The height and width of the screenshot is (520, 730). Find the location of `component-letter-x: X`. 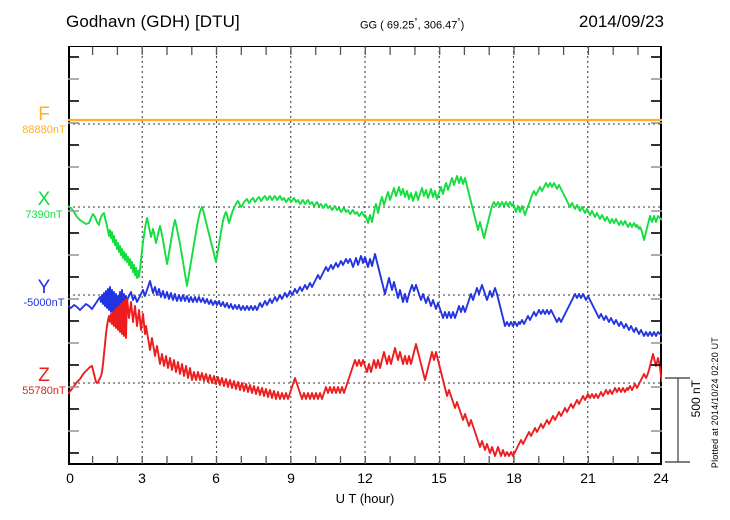

component-letter-x: X is located at coordinates (44, 199).